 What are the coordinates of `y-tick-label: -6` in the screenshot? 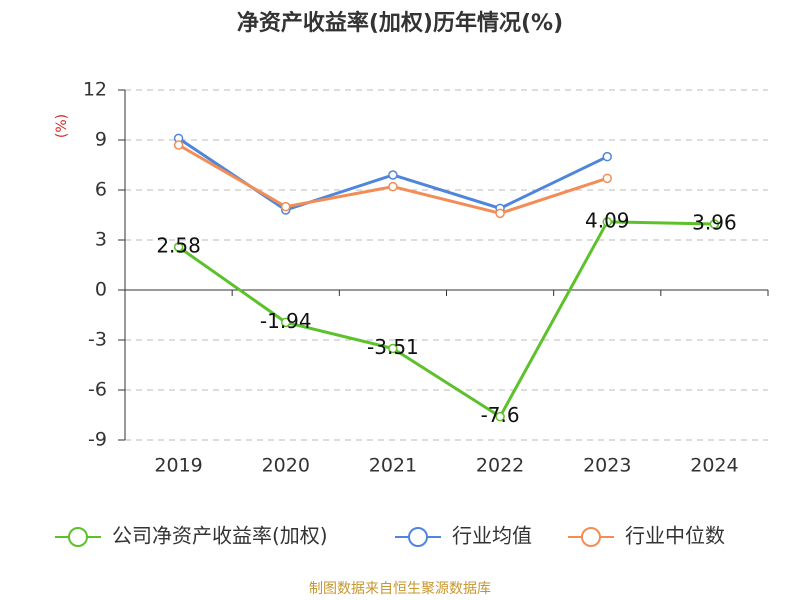 It's located at (97, 390).